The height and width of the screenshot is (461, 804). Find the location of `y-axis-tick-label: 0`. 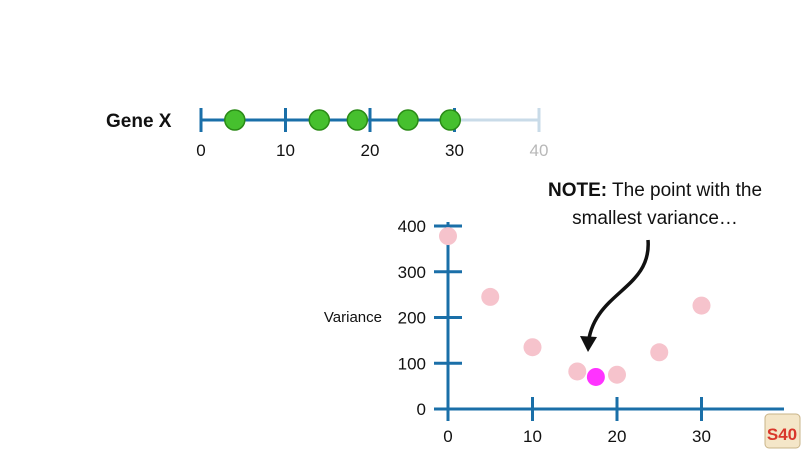

y-axis-tick-label: 0 is located at coordinates (421, 409).